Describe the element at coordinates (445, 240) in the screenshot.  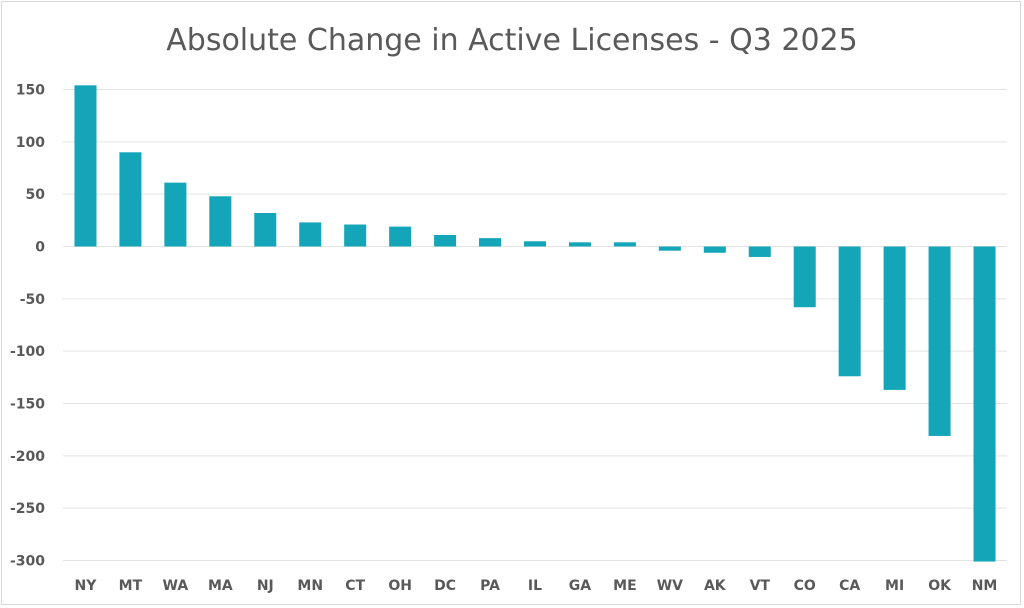
I see `bar-dc` at that location.